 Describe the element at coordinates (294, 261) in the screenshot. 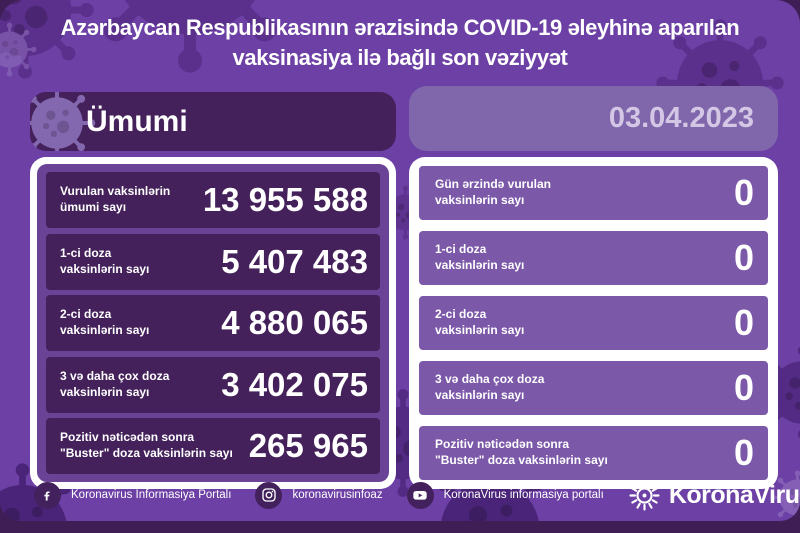

I see `stat-value: 5 407 483` at that location.